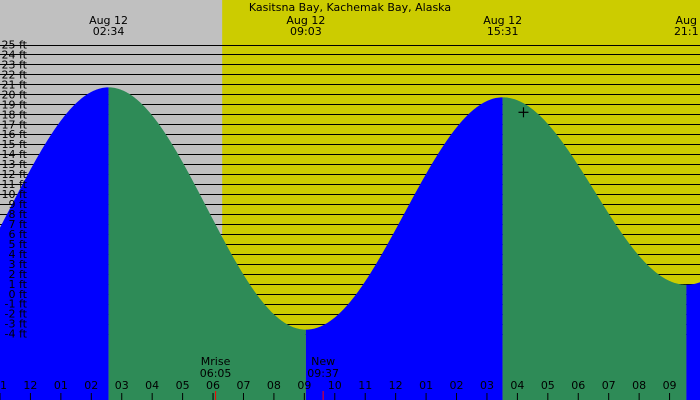 This screenshot has width=700, height=400. Describe the element at coordinates (18, 264) in the screenshot. I see `y-tick-label: 3 ft` at that location.